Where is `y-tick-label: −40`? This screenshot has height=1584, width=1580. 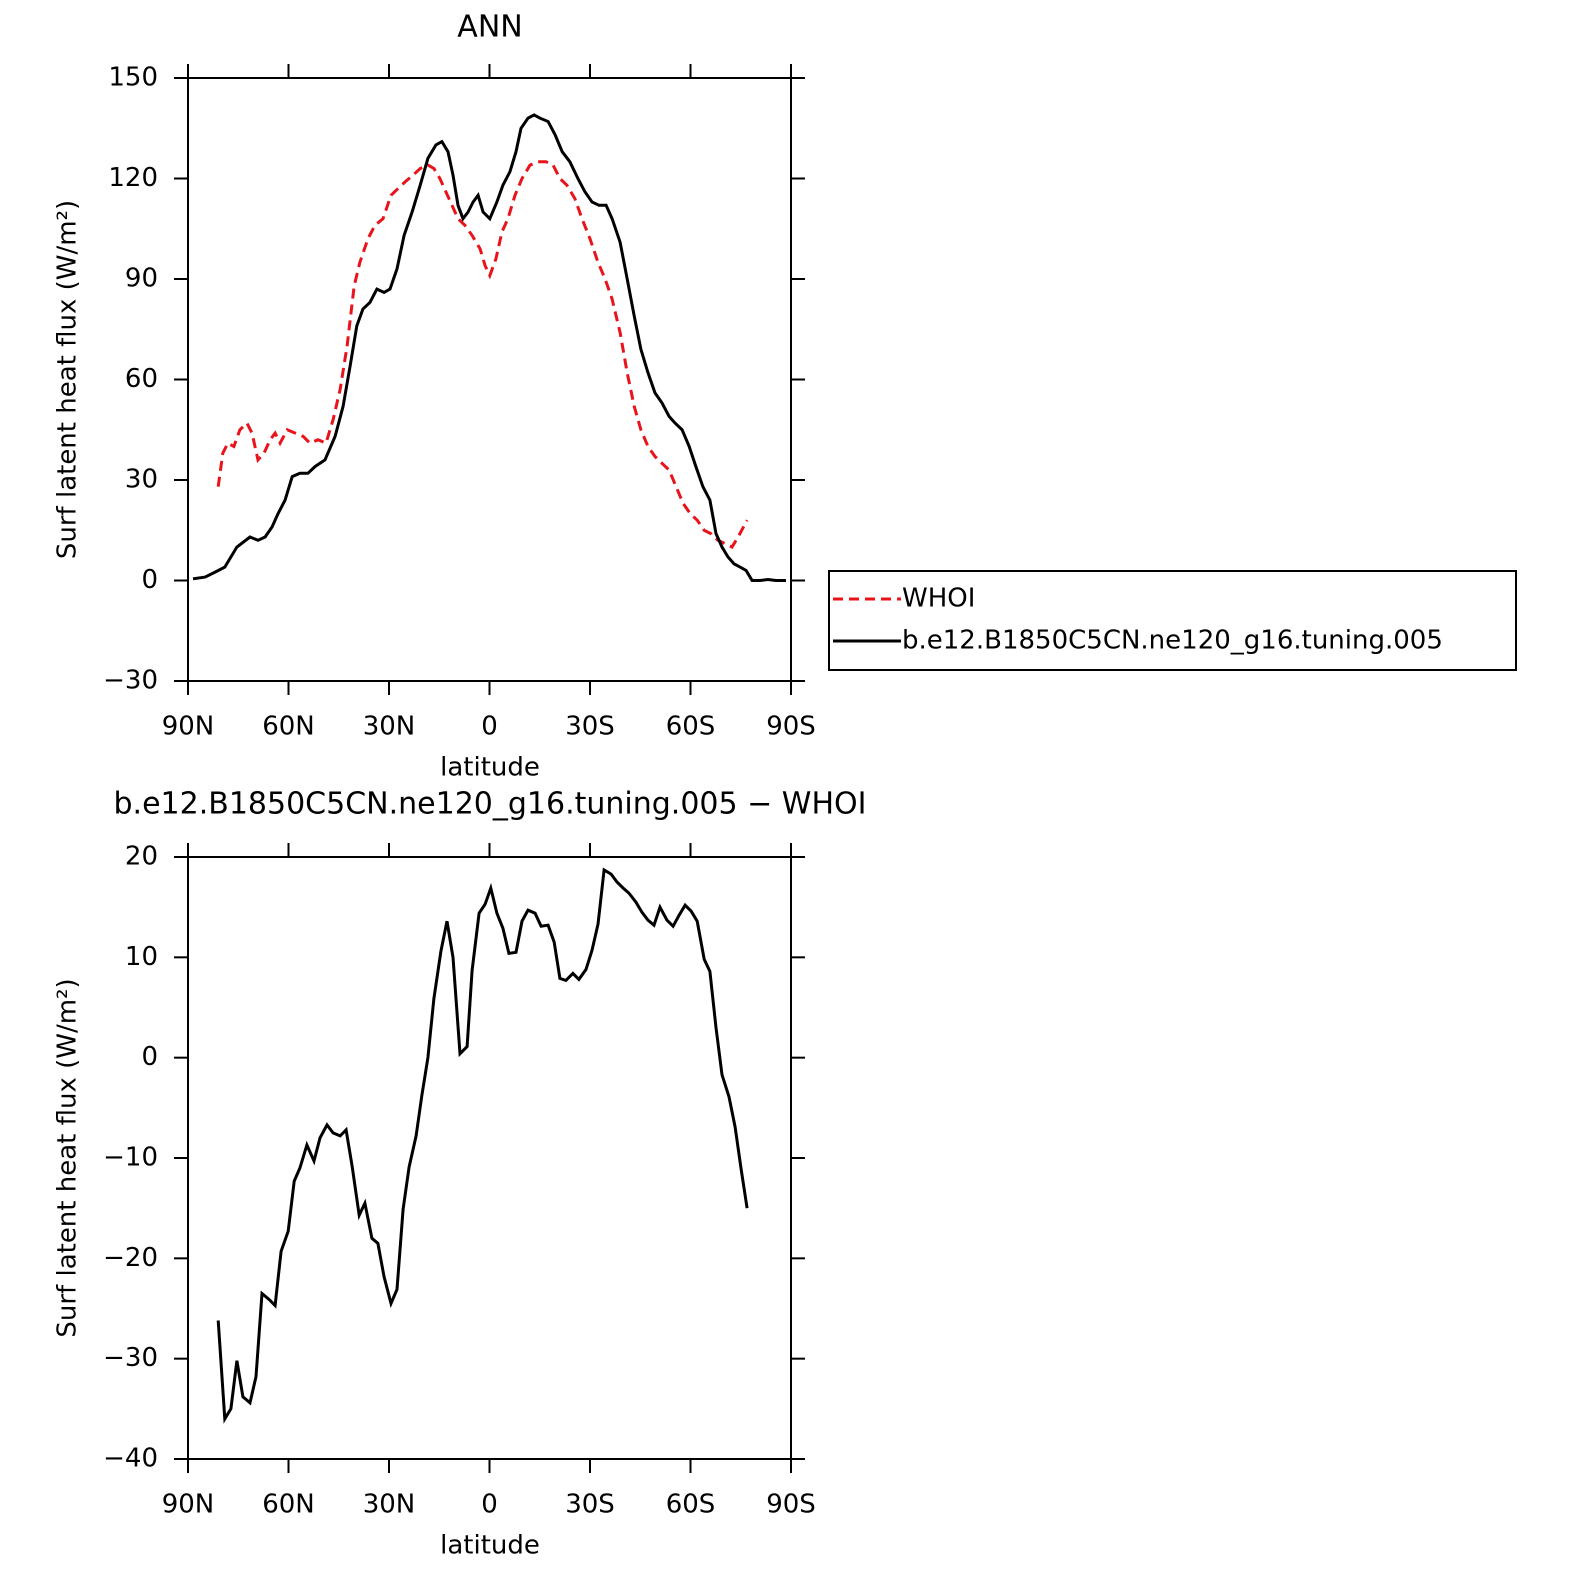
y-tick-label: −40 is located at coordinates (130, 1459).